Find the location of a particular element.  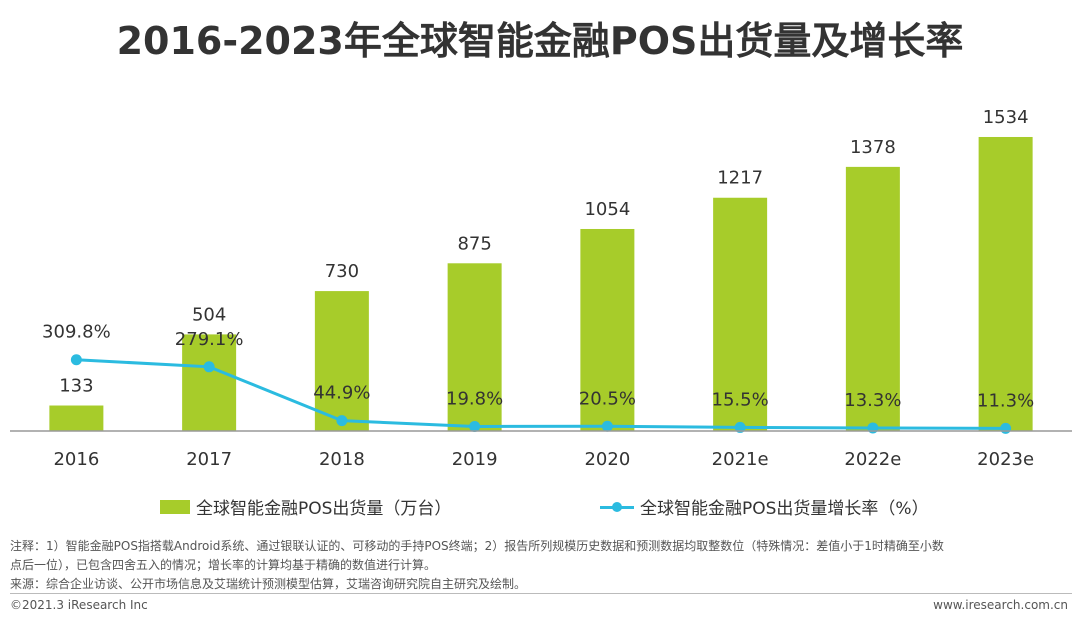

line-label-2019: 19.8% is located at coordinates (474, 398).